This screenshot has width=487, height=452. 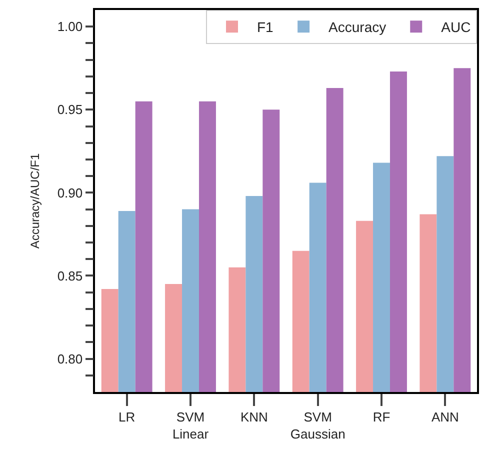 What do you see at coordinates (70, 26) in the screenshot?
I see `y-tick-label: 1.00` at bounding box center [70, 26].